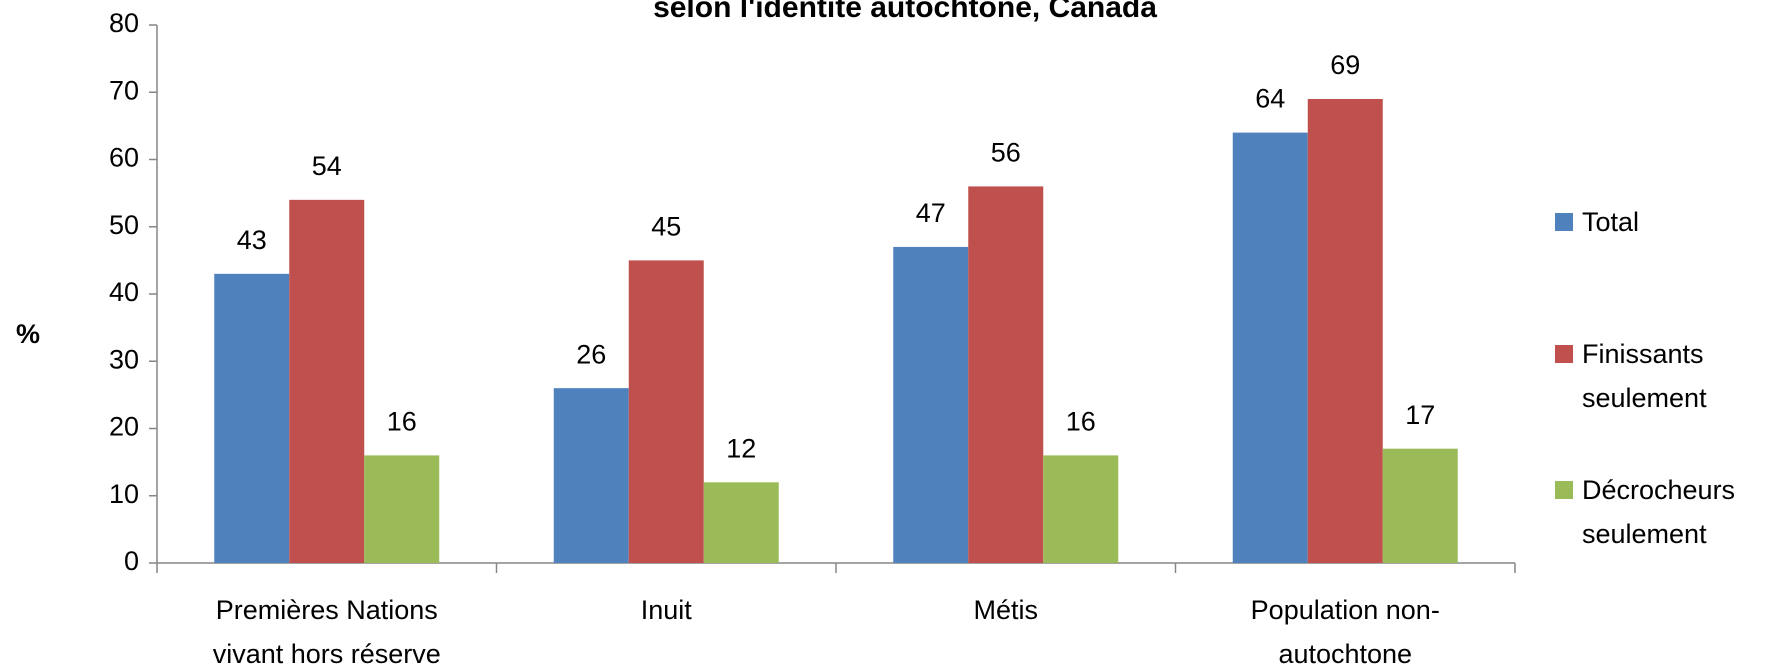  I want to click on x-tick-label: Population non-autochtone, so click(1345, 632).